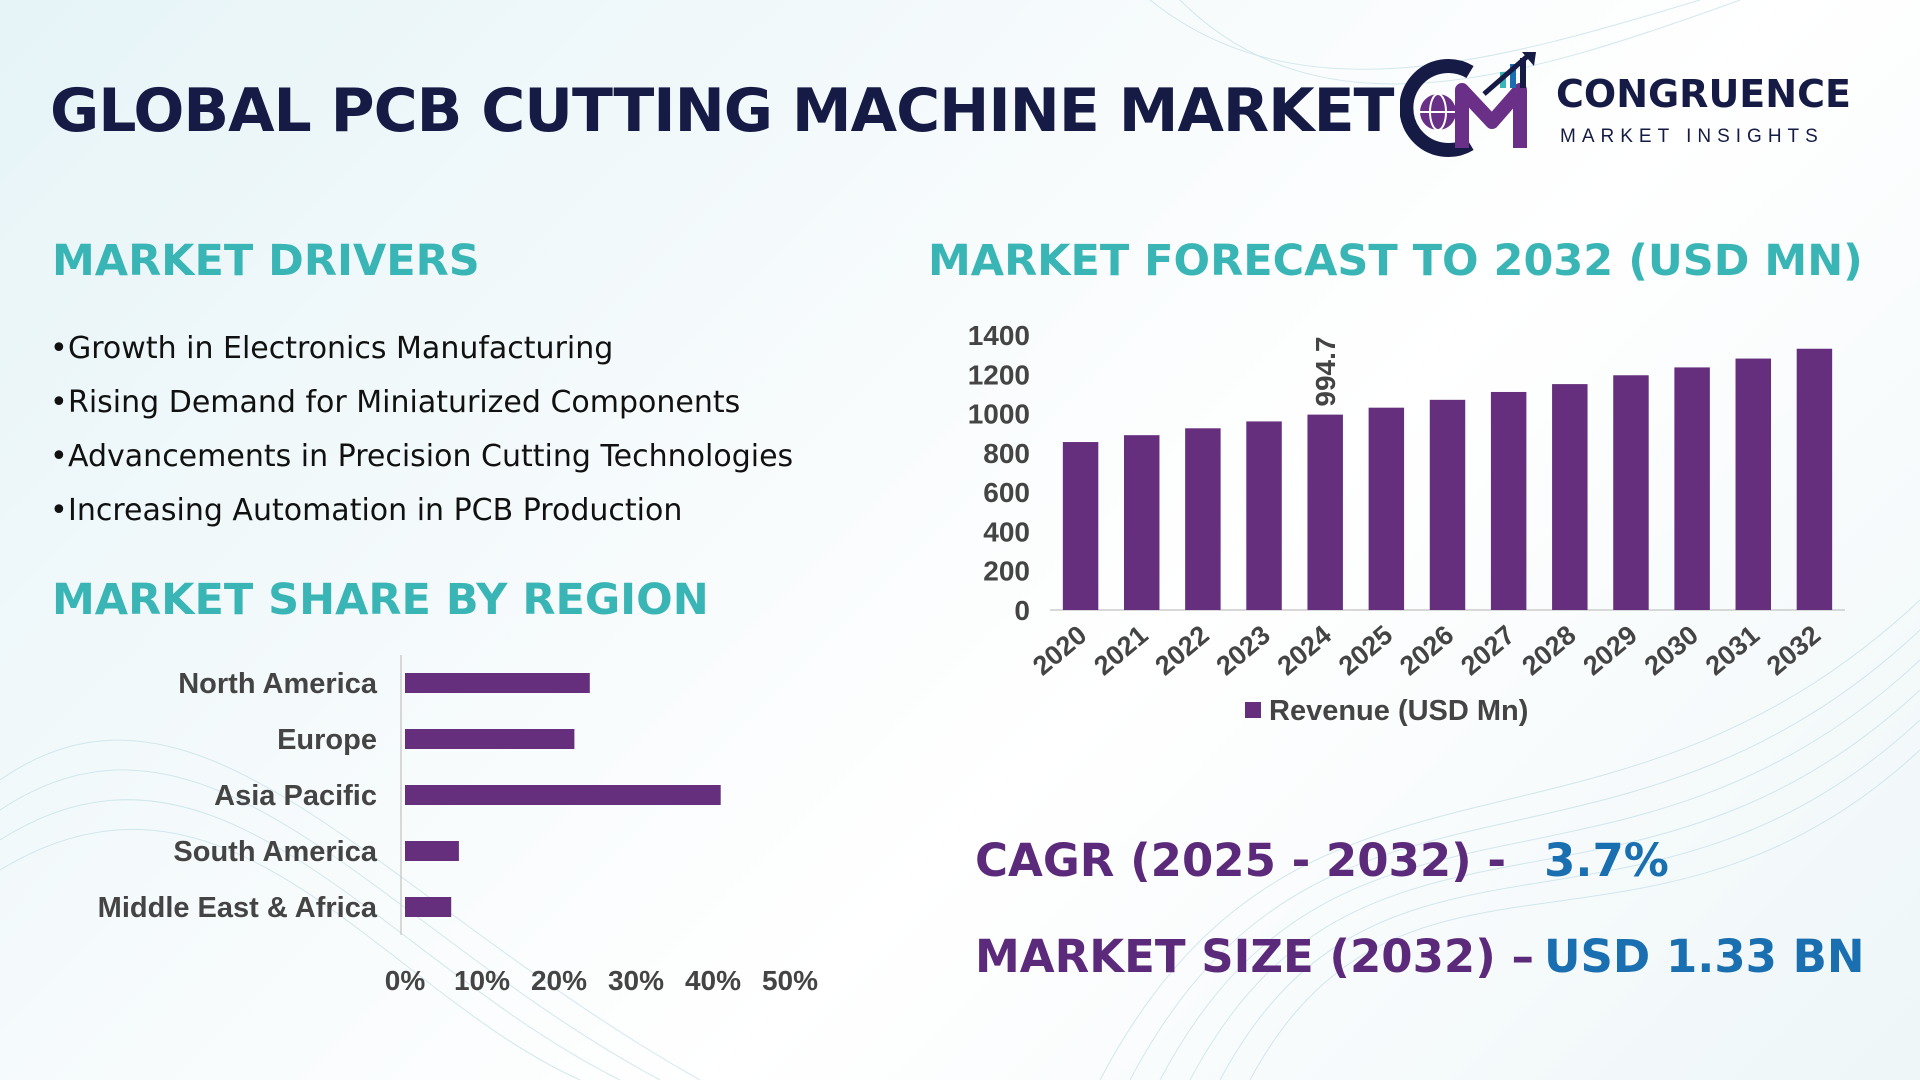  I want to click on y-tick-label: 600, so click(1006, 492).